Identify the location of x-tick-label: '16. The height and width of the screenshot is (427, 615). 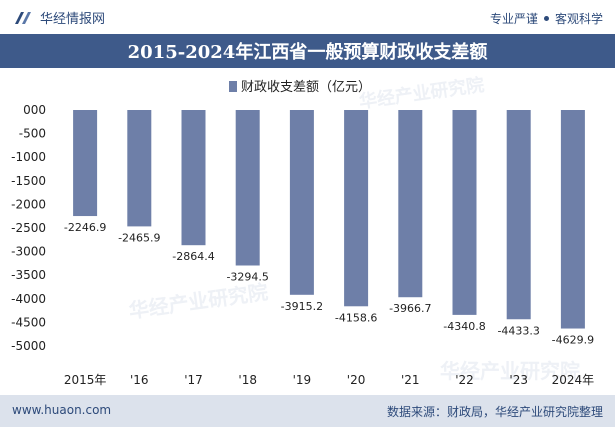
(139, 380).